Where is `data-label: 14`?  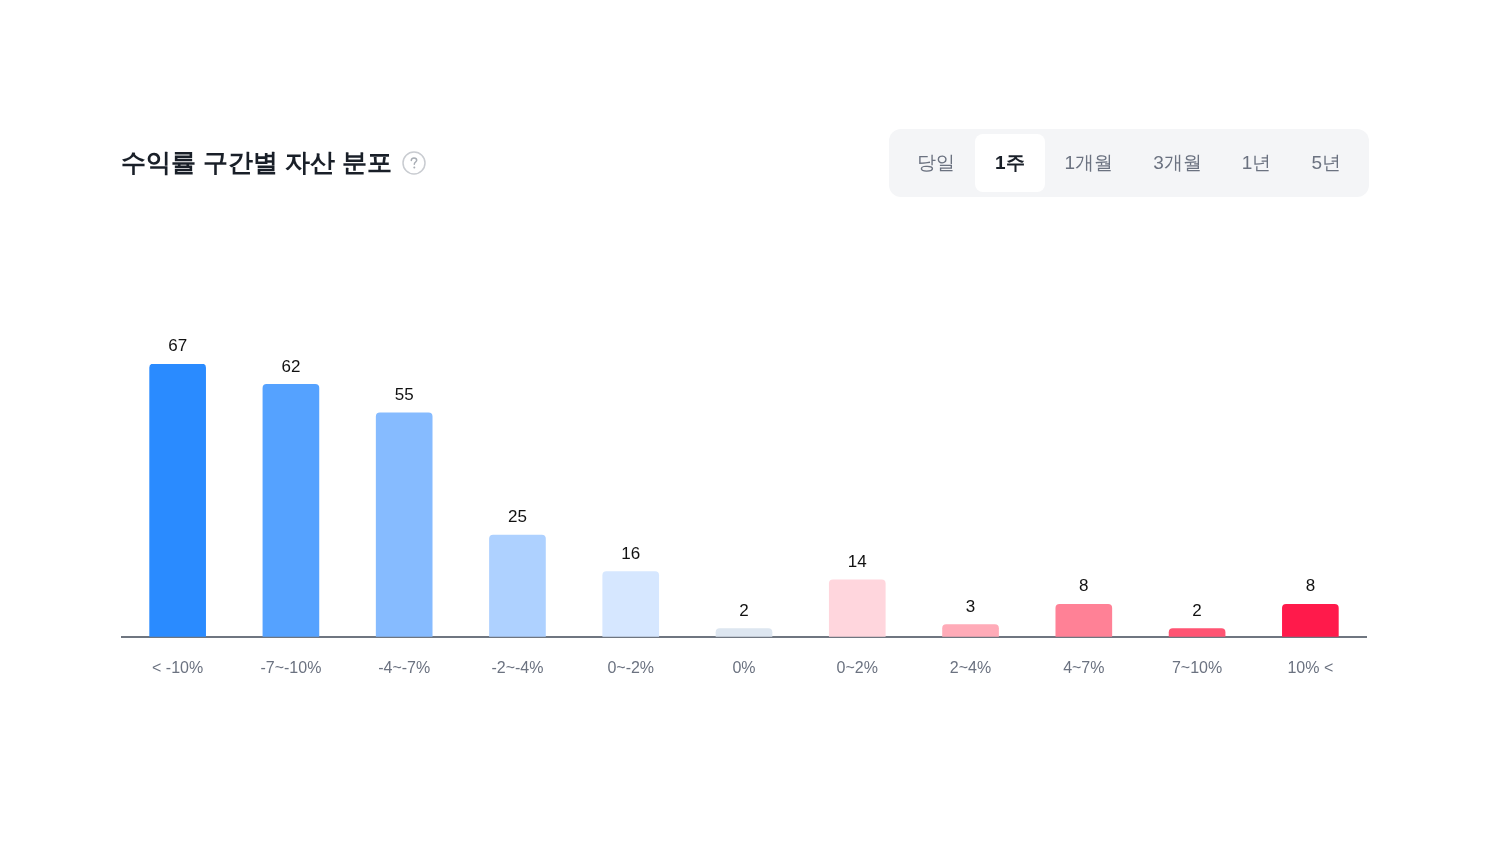 data-label: 14 is located at coordinates (857, 561).